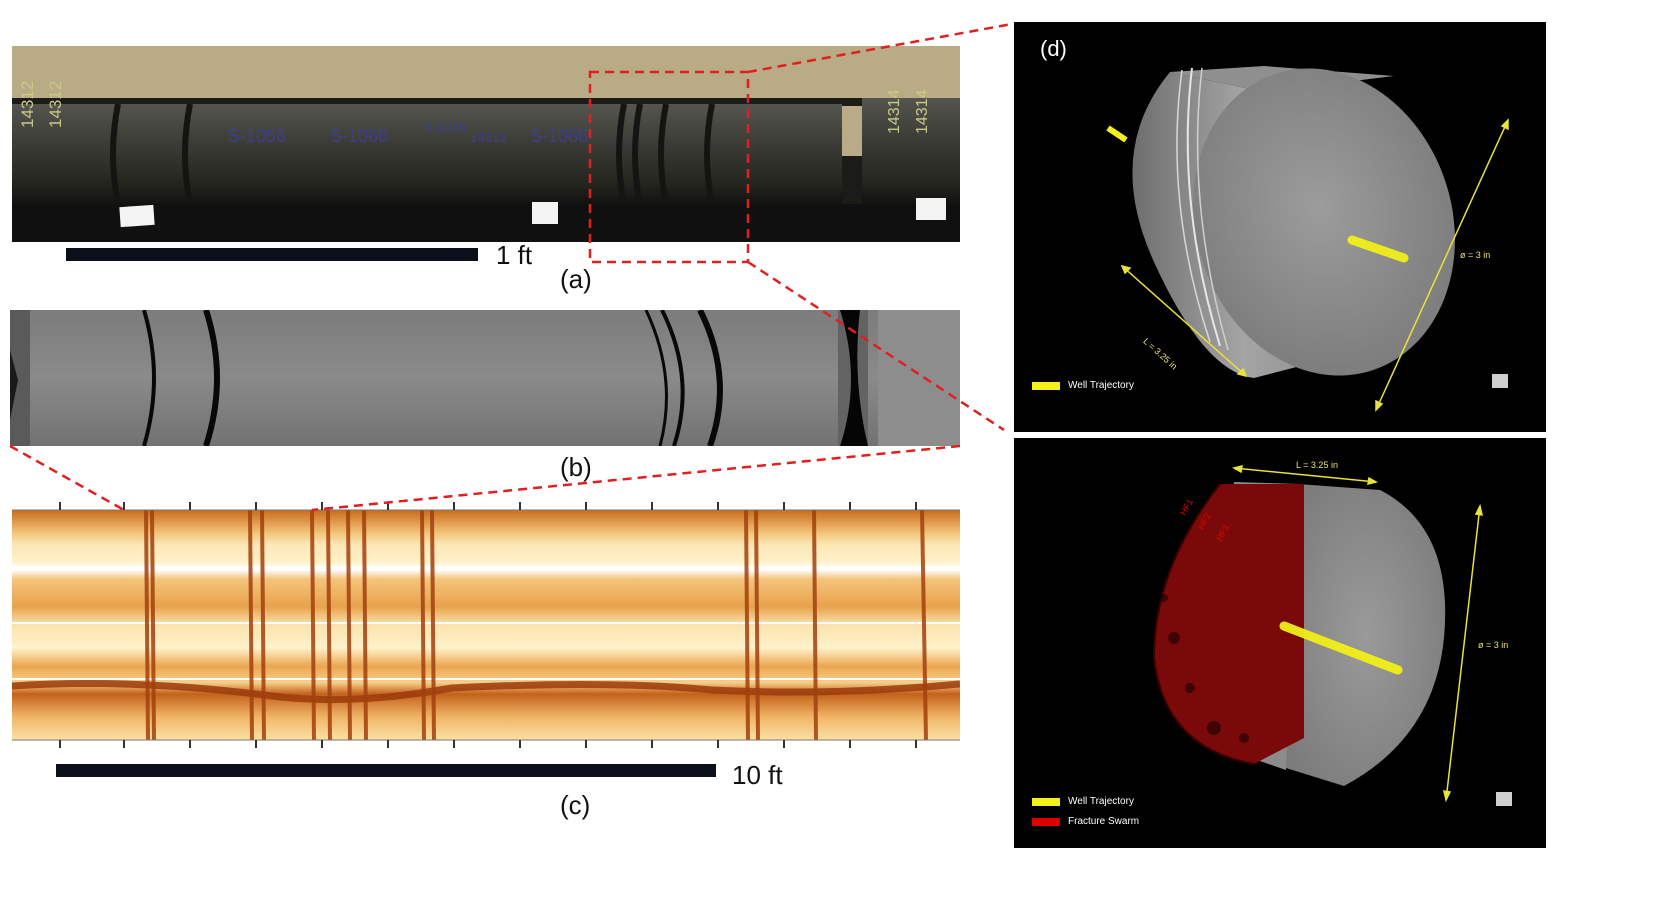  Describe the element at coordinates (272, 254) in the screenshot. I see `scale-bar-1ft` at that location.